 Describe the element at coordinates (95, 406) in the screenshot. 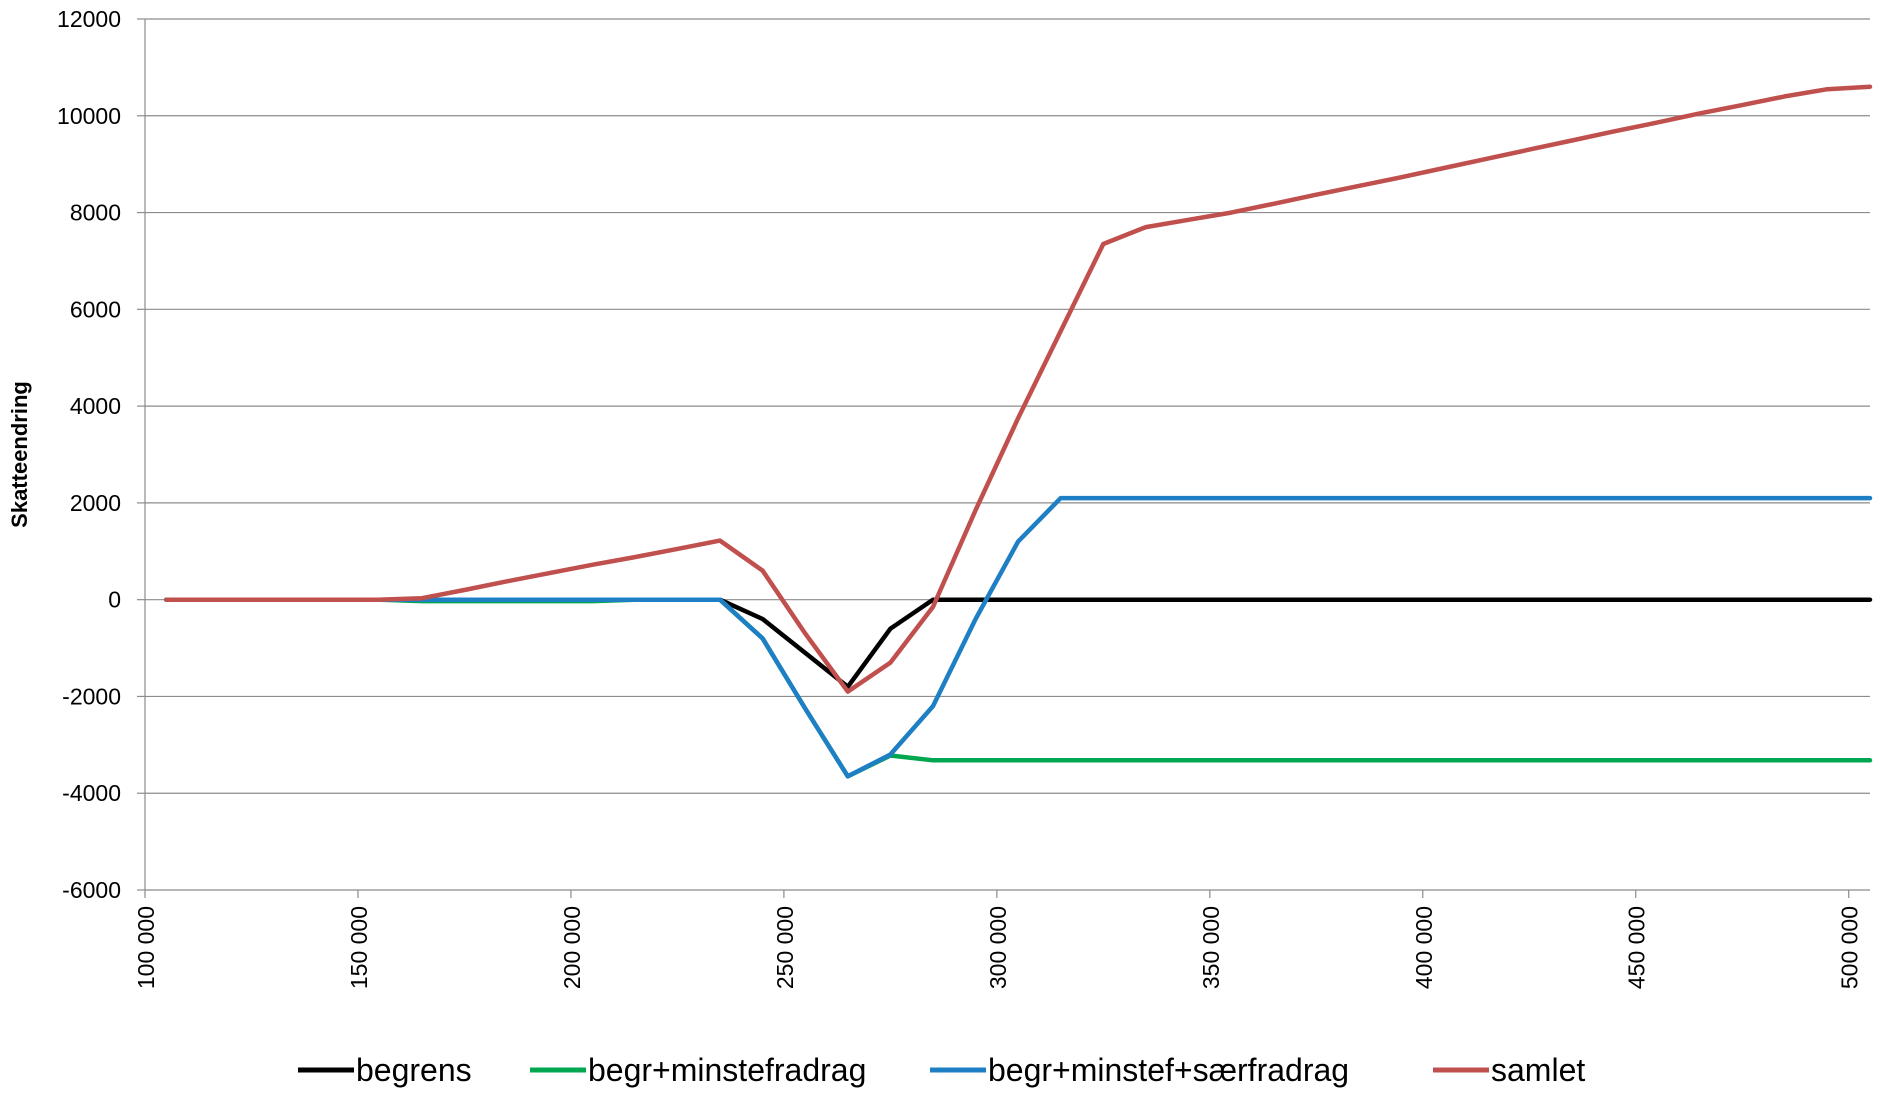

I see `y-tick-label: 4000` at that location.